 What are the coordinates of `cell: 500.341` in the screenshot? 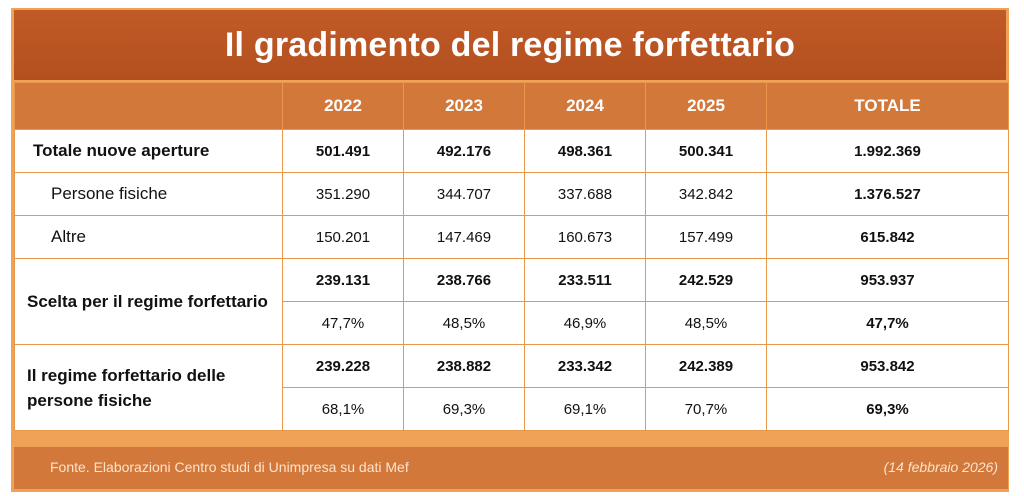 It's located at (706, 151).